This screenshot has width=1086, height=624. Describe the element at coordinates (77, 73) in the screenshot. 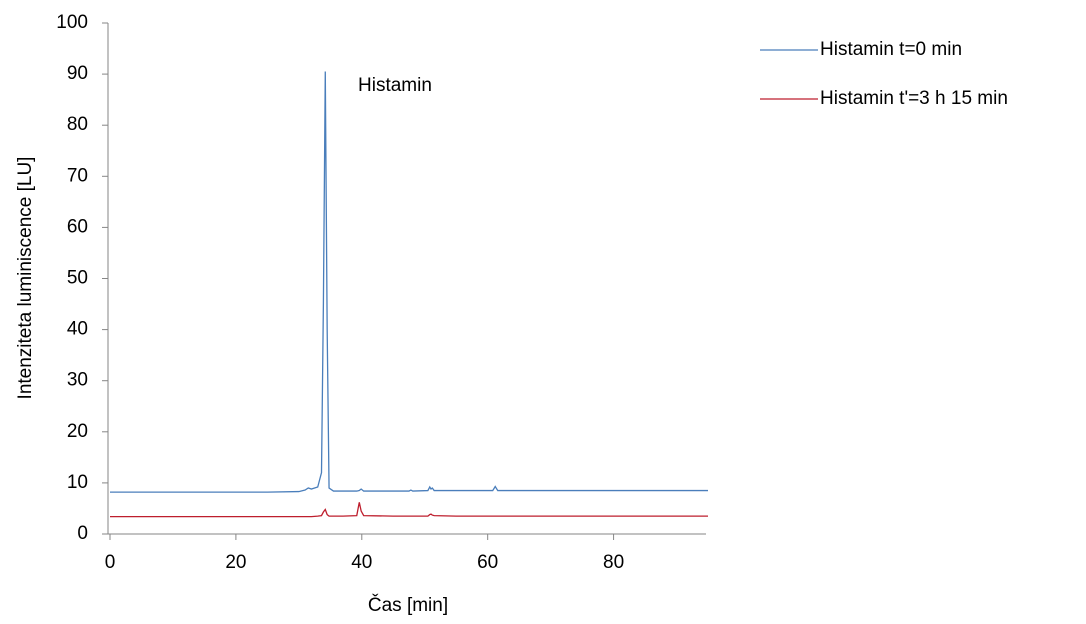

I see `y-tick-label: 90` at that location.